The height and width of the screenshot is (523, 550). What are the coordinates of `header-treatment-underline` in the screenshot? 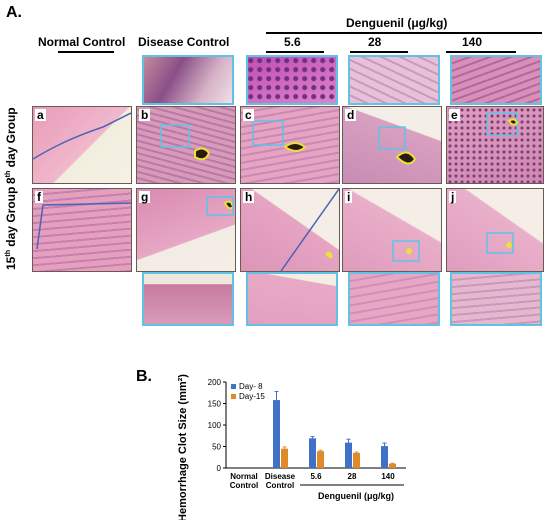 It's located at (404, 33).